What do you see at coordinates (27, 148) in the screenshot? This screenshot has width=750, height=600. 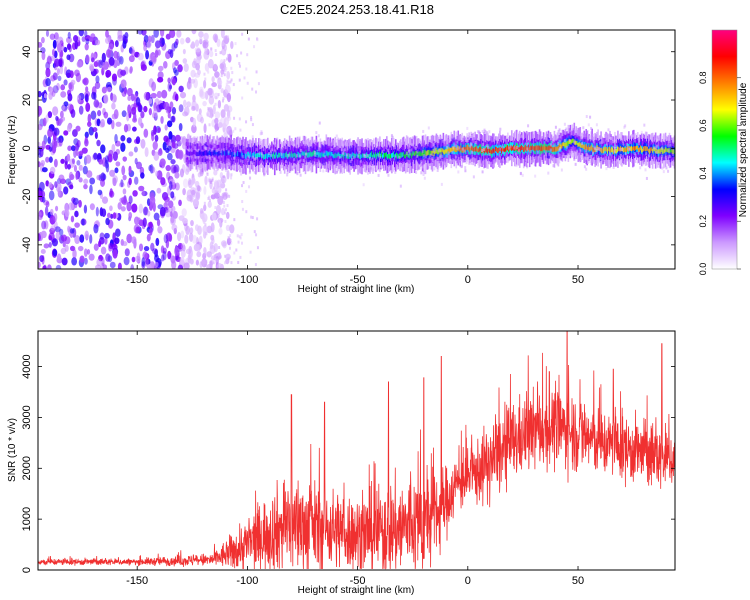 I see `y-tick-label: 0` at bounding box center [27, 148].